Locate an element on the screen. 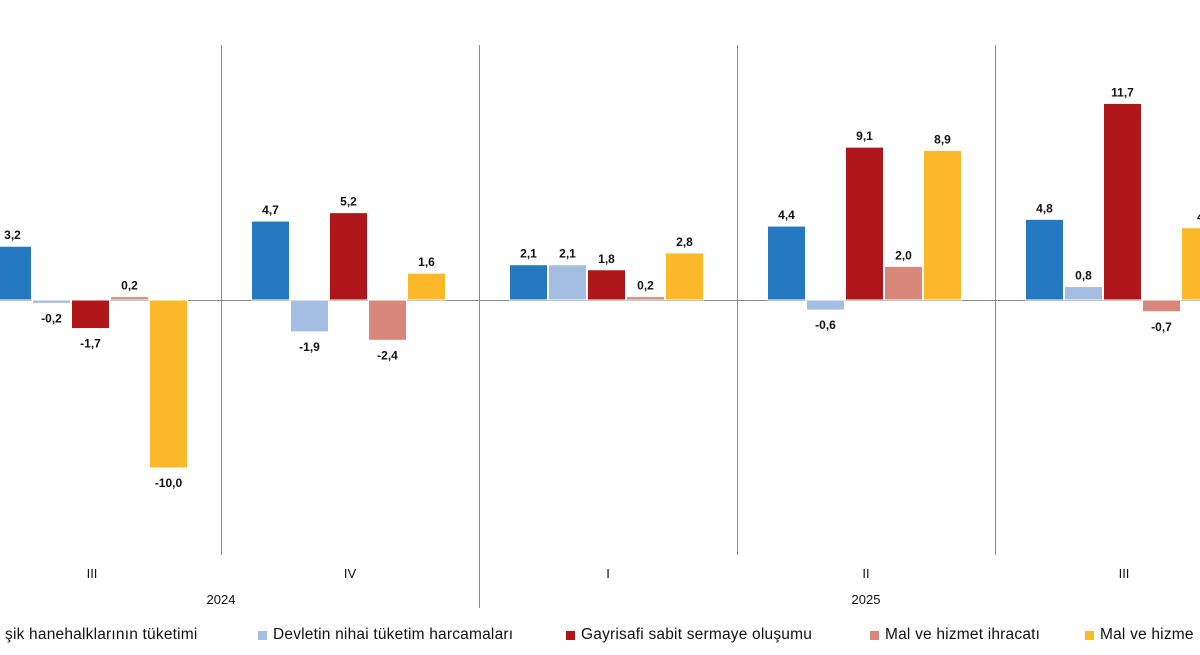 The height and width of the screenshot is (655, 1200). value-label: -1,9 is located at coordinates (309, 347).